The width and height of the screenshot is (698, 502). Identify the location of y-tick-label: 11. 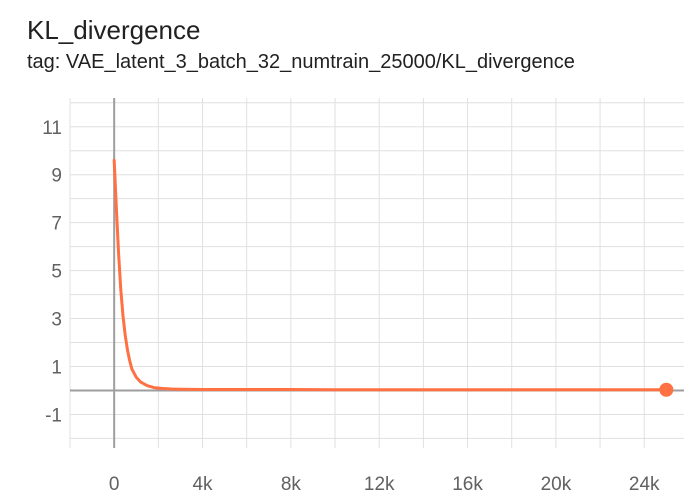
(52, 128).